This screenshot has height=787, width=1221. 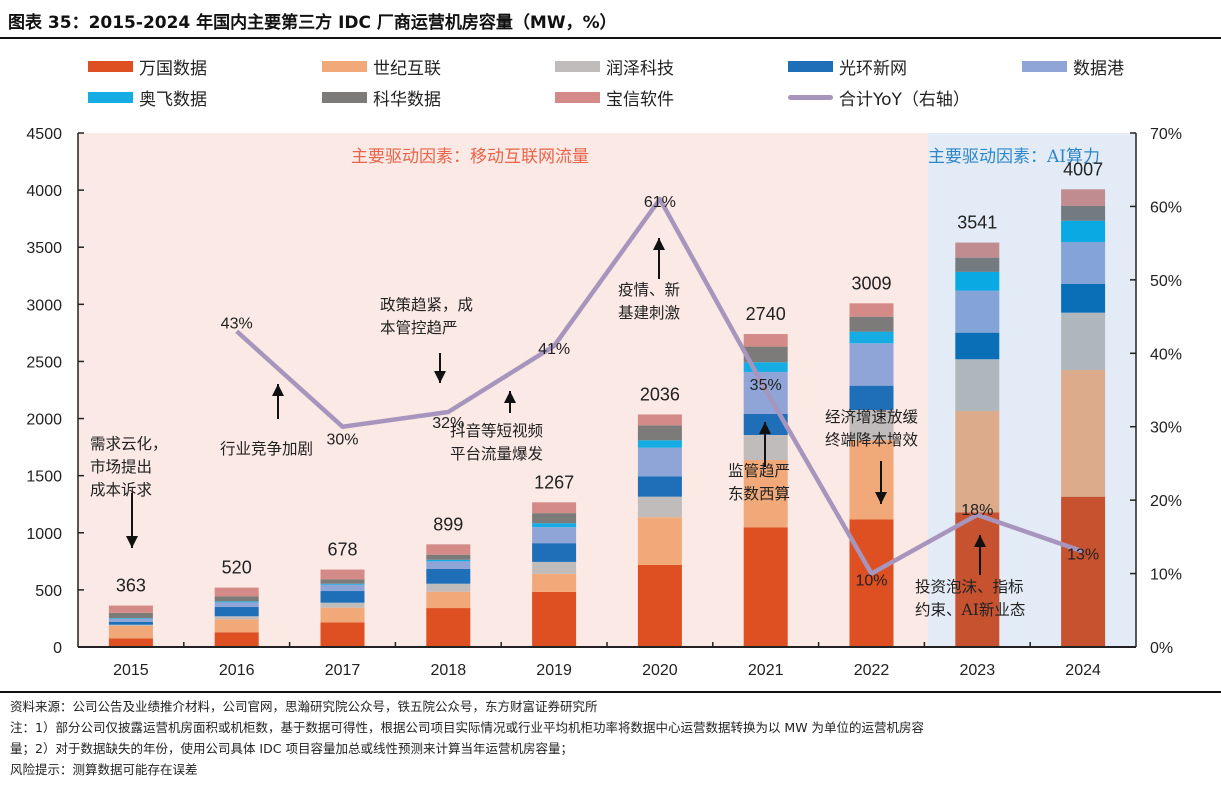 What do you see at coordinates (1083, 169) in the screenshot?
I see `total-label: 4007` at bounding box center [1083, 169].